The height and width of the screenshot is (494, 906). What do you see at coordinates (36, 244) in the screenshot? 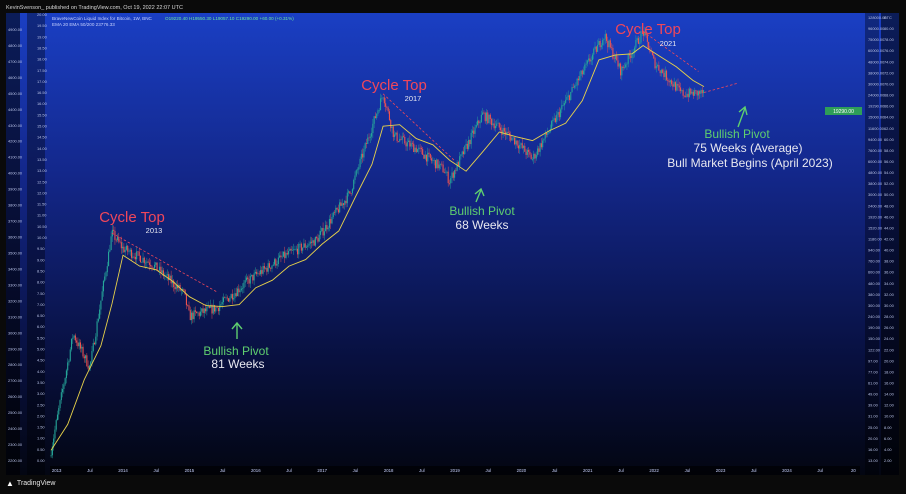
I see `left-axis2-bg` at bounding box center [36, 244].